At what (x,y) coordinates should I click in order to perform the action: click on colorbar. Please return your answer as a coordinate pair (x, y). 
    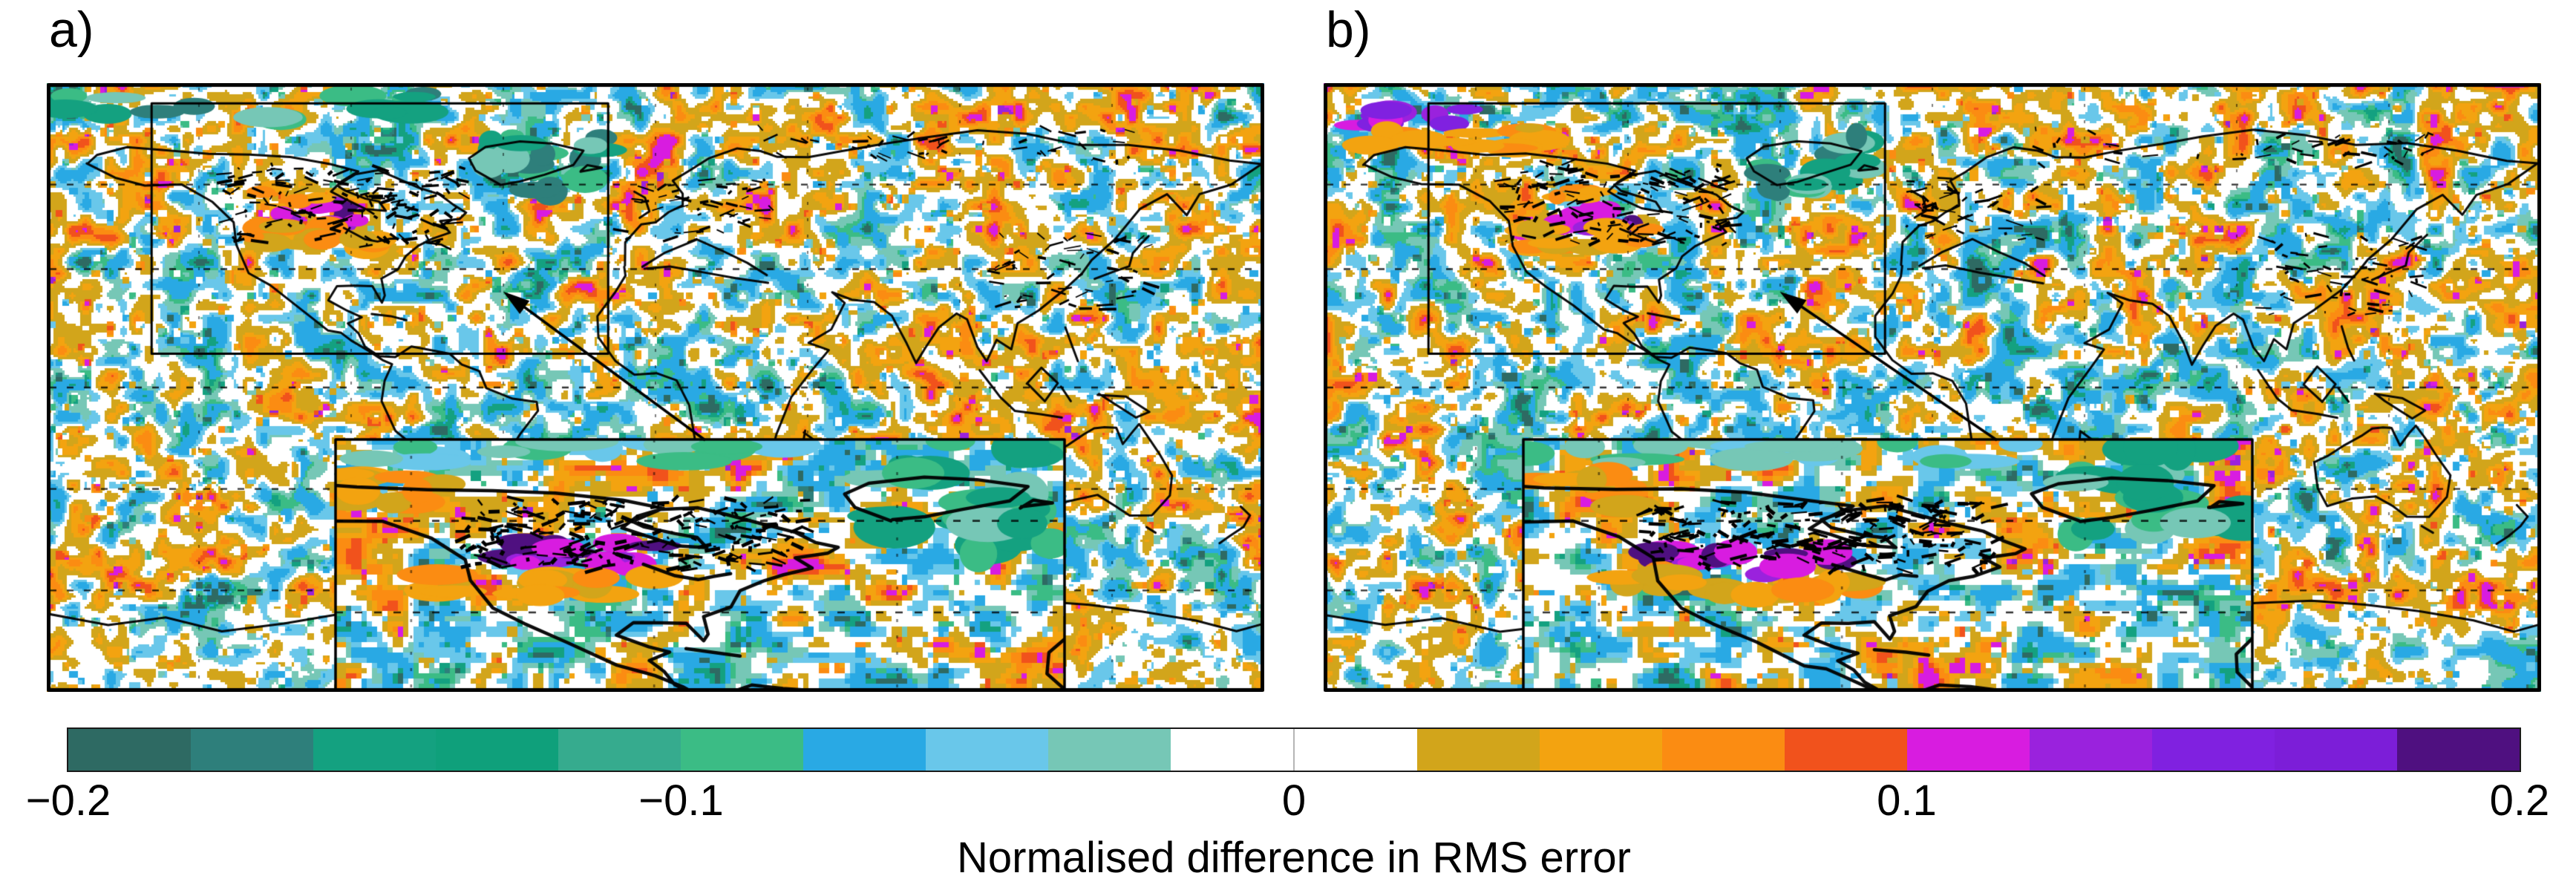
    Looking at the image, I should click on (1294, 749).